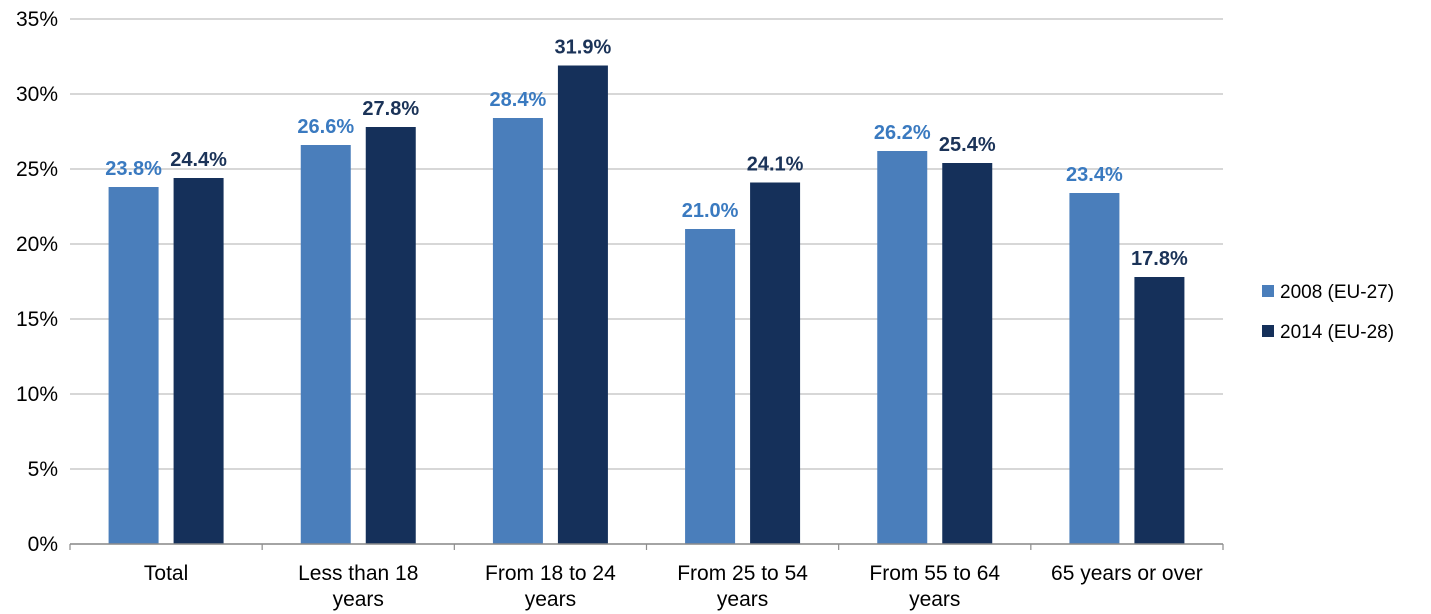 This screenshot has width=1431, height=614. What do you see at coordinates (1094, 175) in the screenshot?
I see `data-label: 23.4%` at bounding box center [1094, 175].